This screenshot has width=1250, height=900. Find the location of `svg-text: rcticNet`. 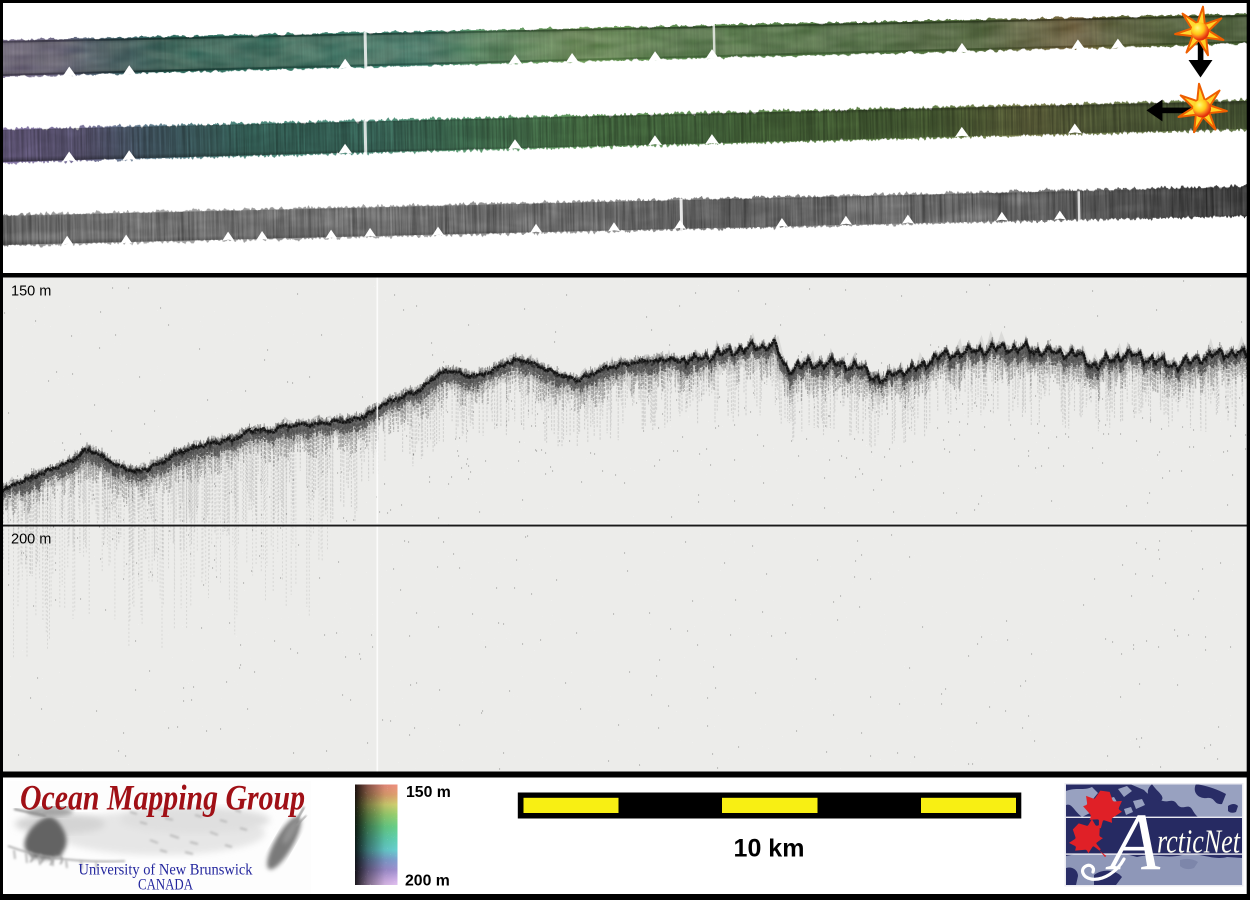

svg-text: rcticNet is located at coordinates (1199, 842).